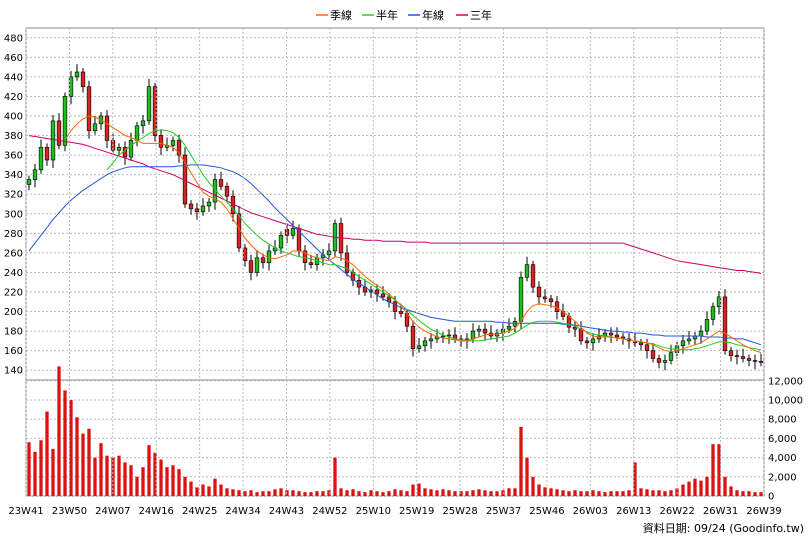  I want to click on volume-tick-label: 8,000, so click(782, 420).